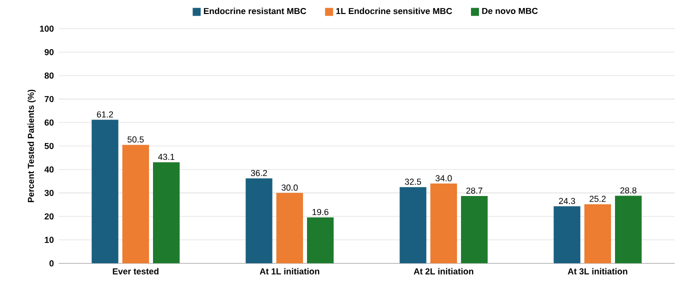 The image size is (685, 282). What do you see at coordinates (49, 169) in the screenshot?
I see `y-tick-label: 40` at bounding box center [49, 169].